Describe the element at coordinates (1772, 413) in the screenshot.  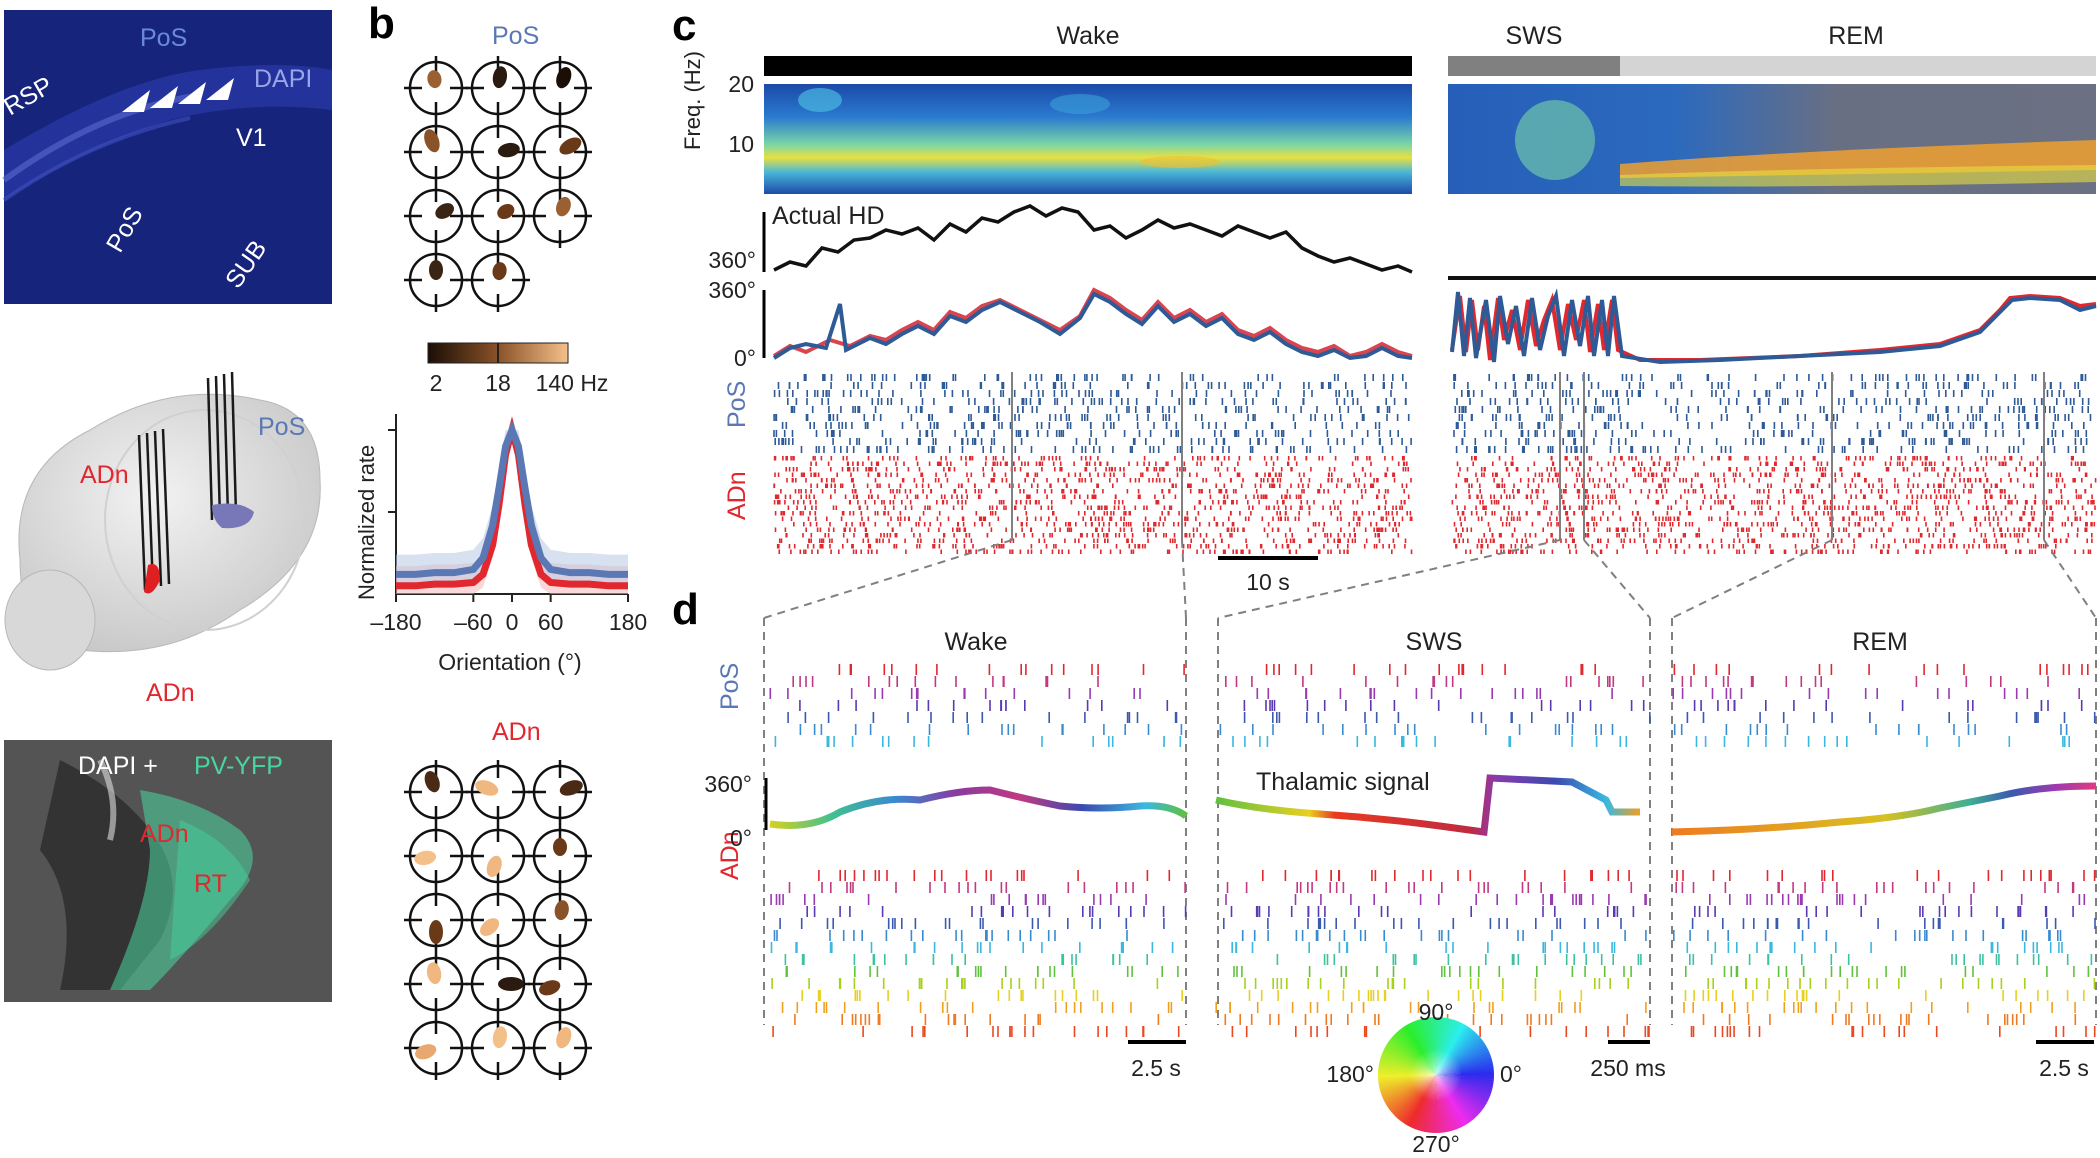
I see `c-pos-raster-sleep` at that location.